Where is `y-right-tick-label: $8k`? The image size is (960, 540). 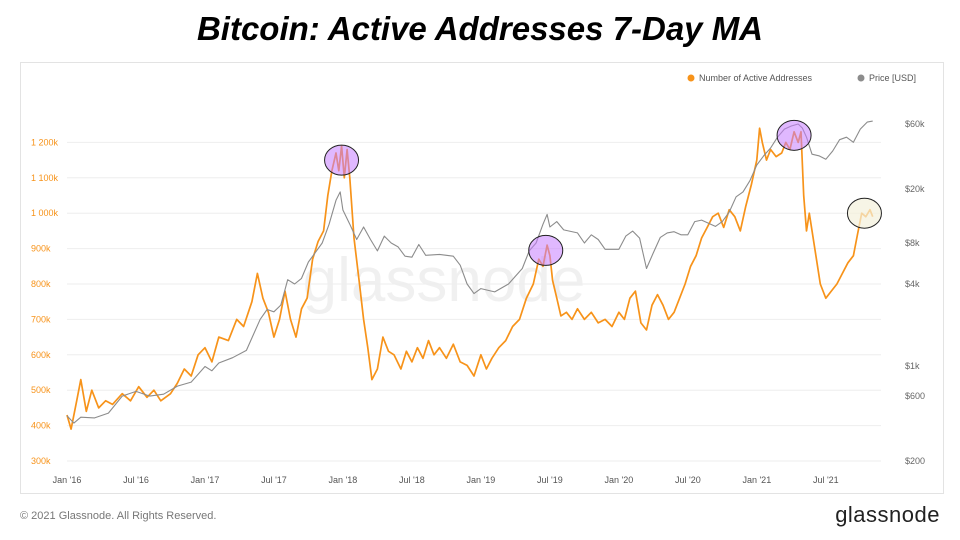 y-right-tick-label: $8k is located at coordinates (912, 243).